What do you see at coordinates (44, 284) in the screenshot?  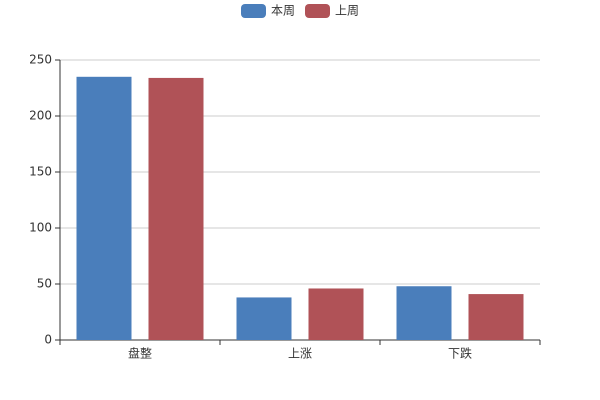 I see `y-tick-label: 50` at bounding box center [44, 284].